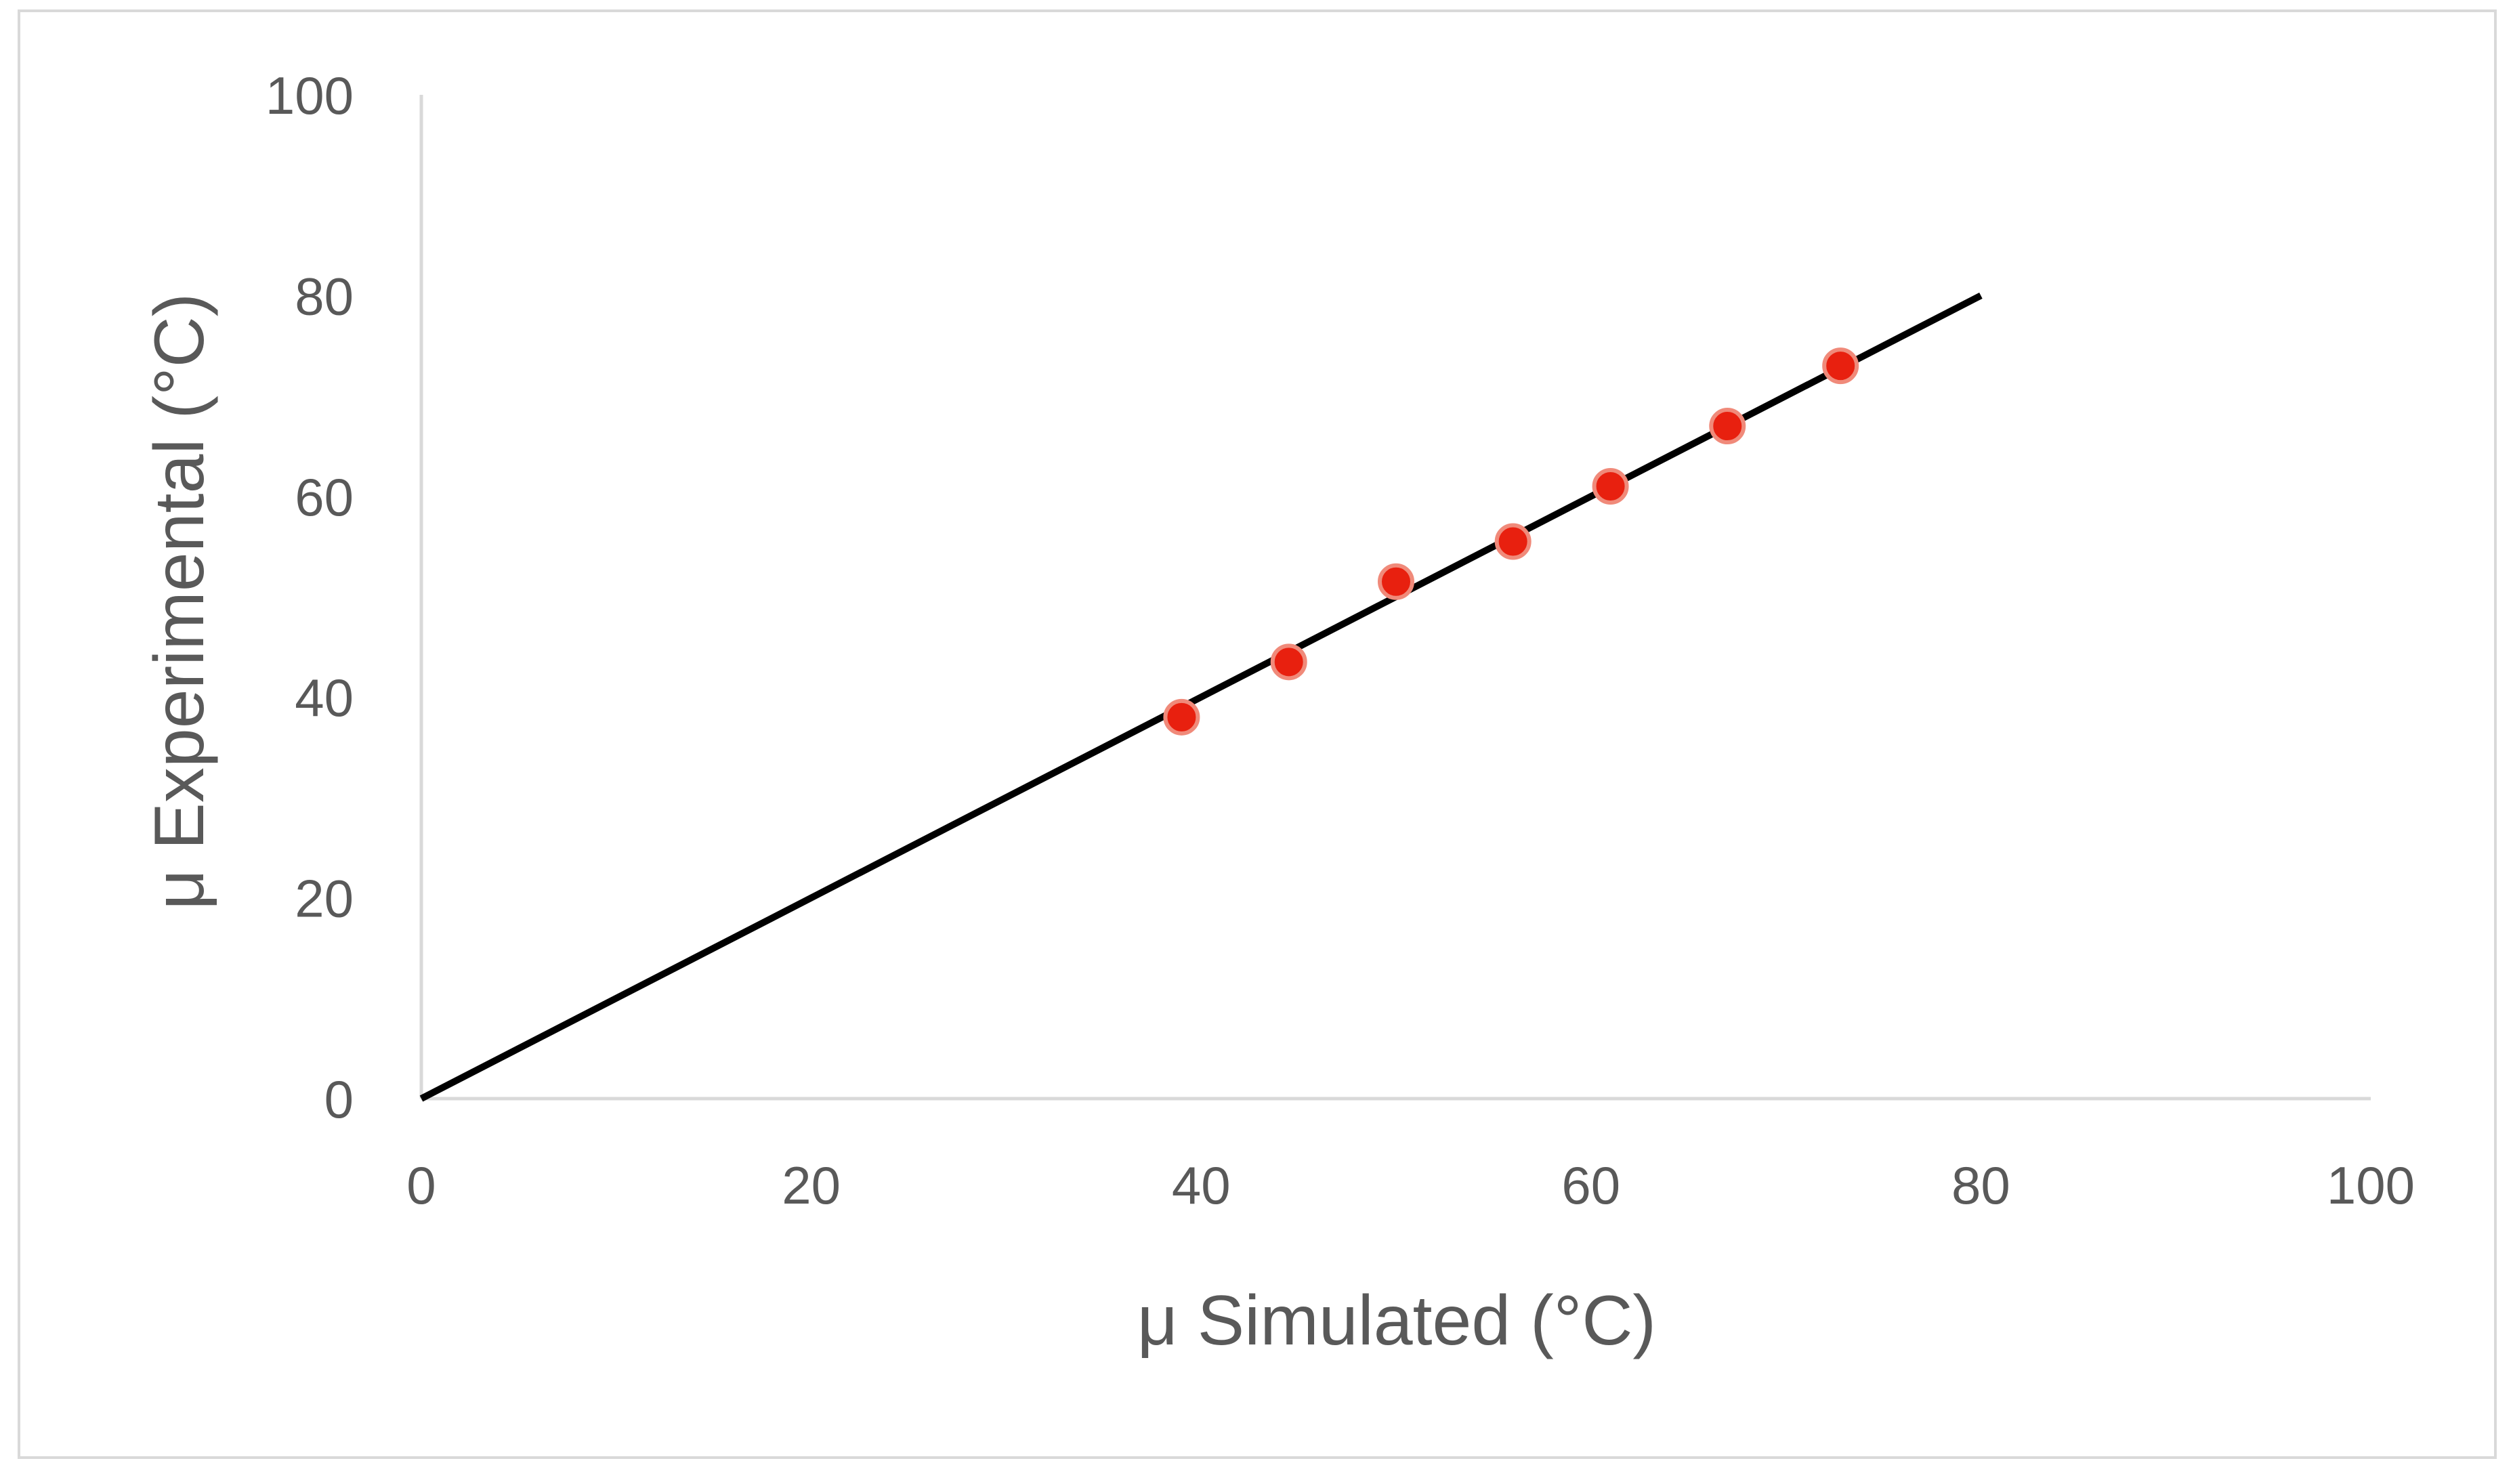  What do you see at coordinates (421, 1185) in the screenshot?
I see `x-tick-label: 0` at bounding box center [421, 1185].